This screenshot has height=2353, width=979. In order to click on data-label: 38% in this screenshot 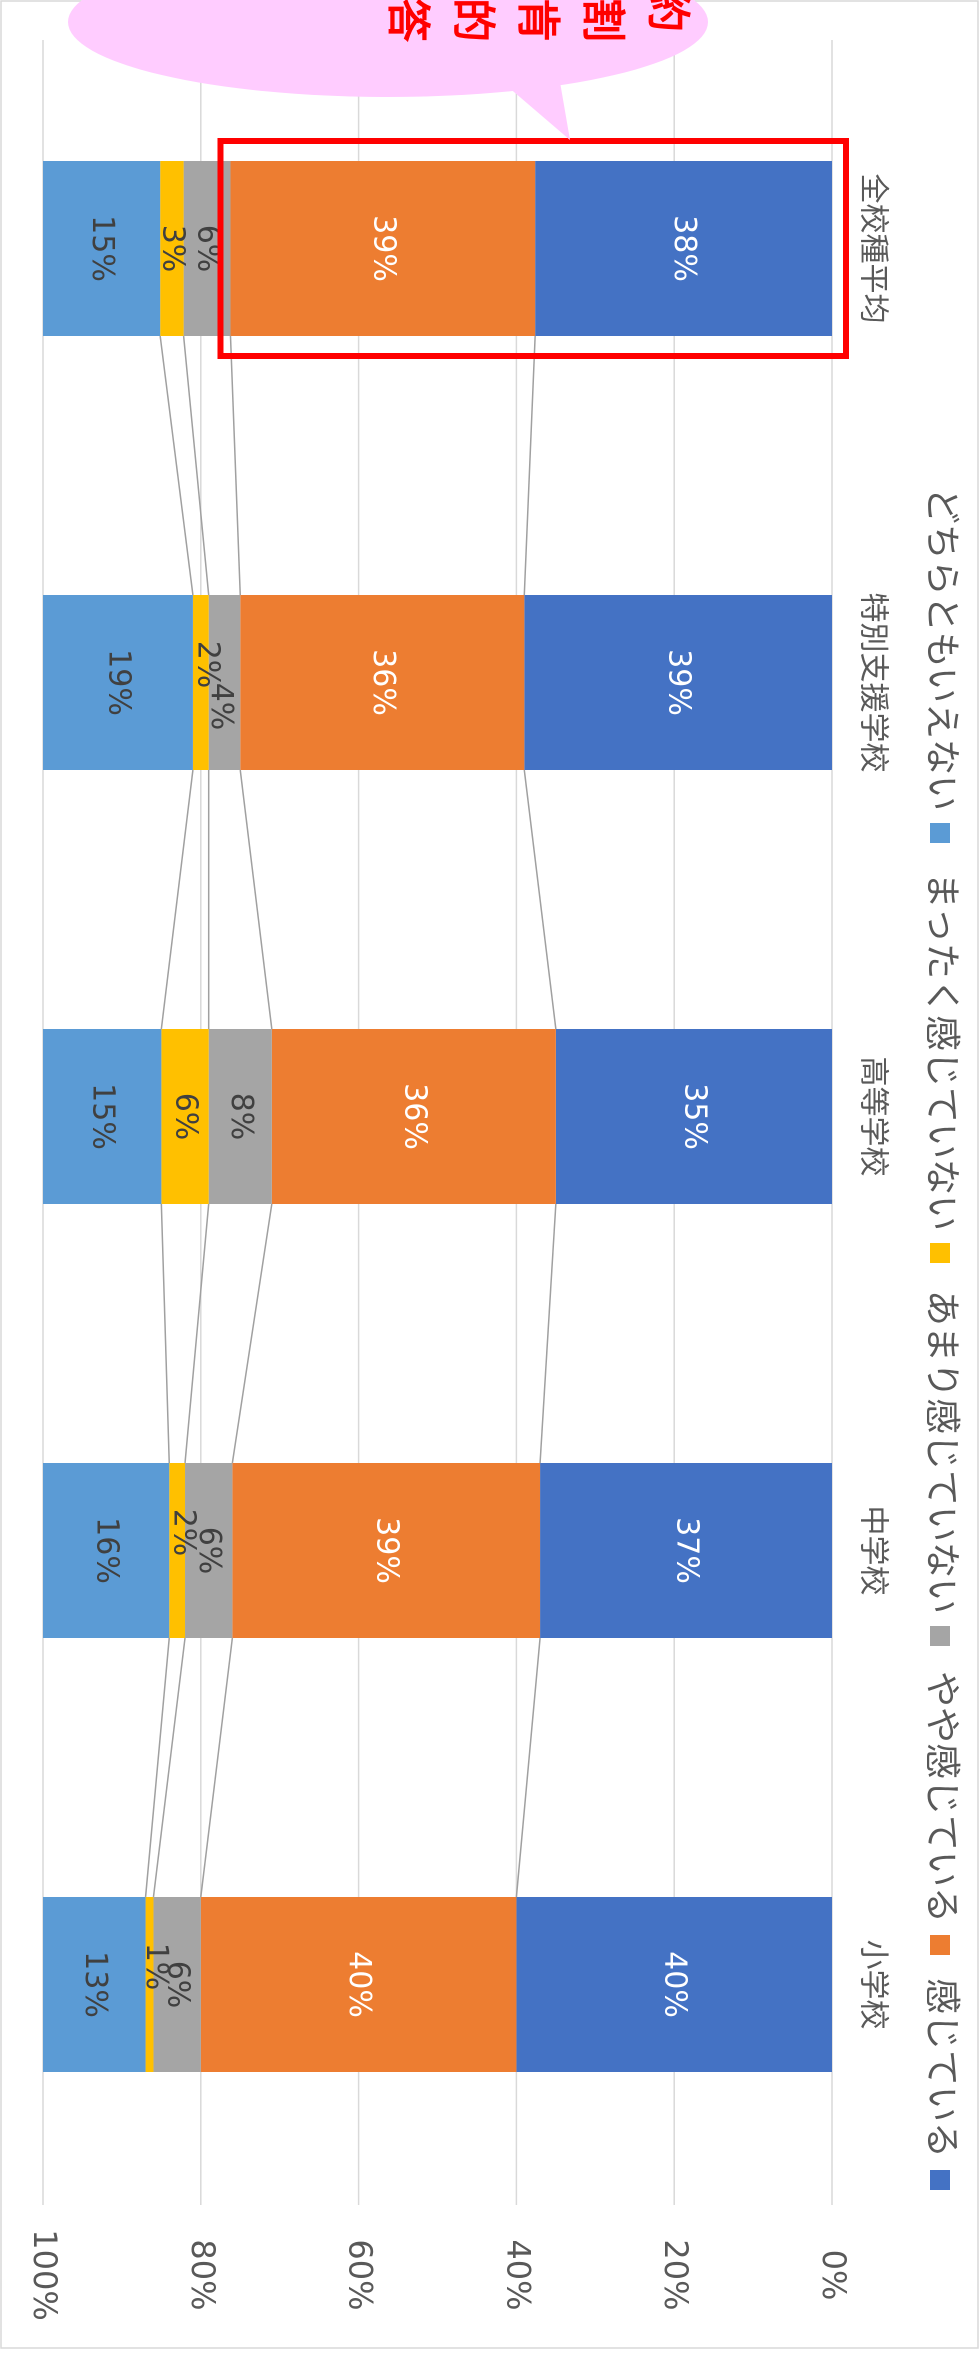, I will do `click(684, 248)`.